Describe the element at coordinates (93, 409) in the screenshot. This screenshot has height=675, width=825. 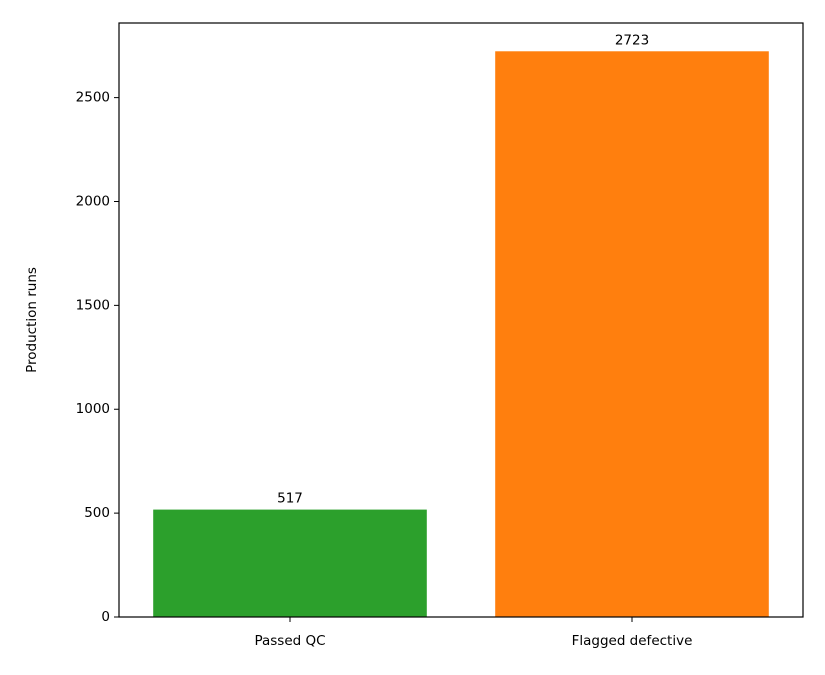
I see `y-tick-label: 1000` at that location.